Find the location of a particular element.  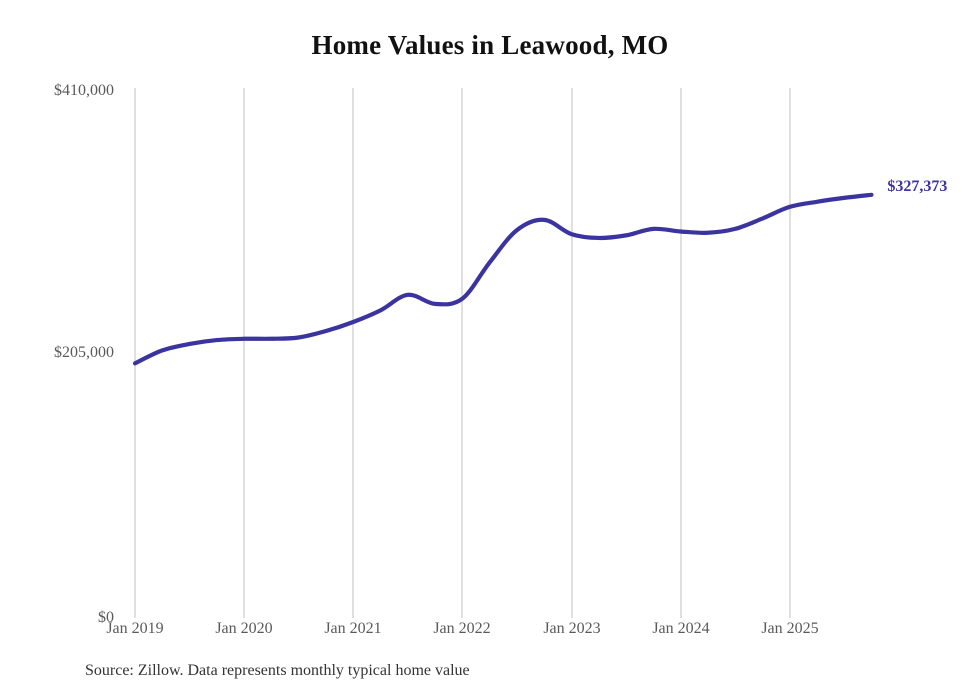

end-value-annotation: $327,373 is located at coordinates (917, 186).